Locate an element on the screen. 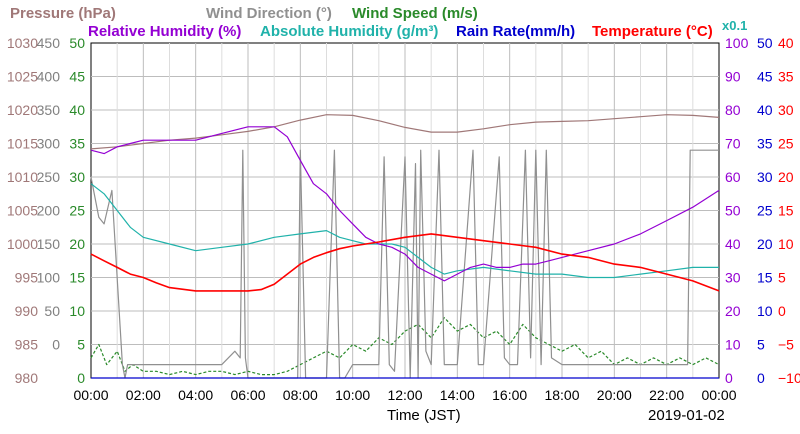  y-tick-label-temperature: −5 is located at coordinates (786, 345).